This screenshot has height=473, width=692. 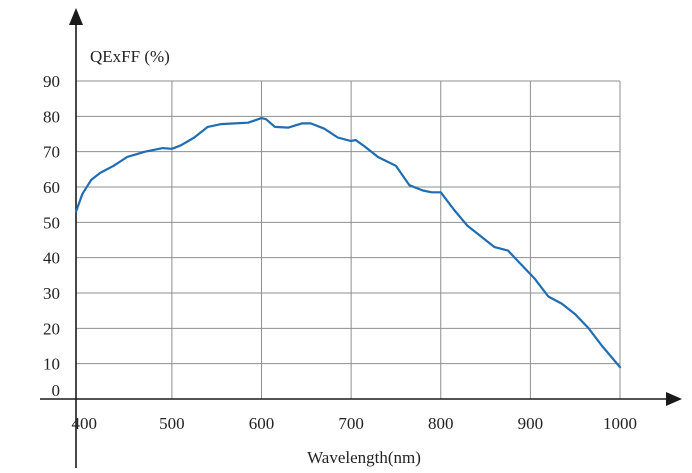 What do you see at coordinates (620, 423) in the screenshot?
I see `x-tick-label-1000: 1000` at bounding box center [620, 423].